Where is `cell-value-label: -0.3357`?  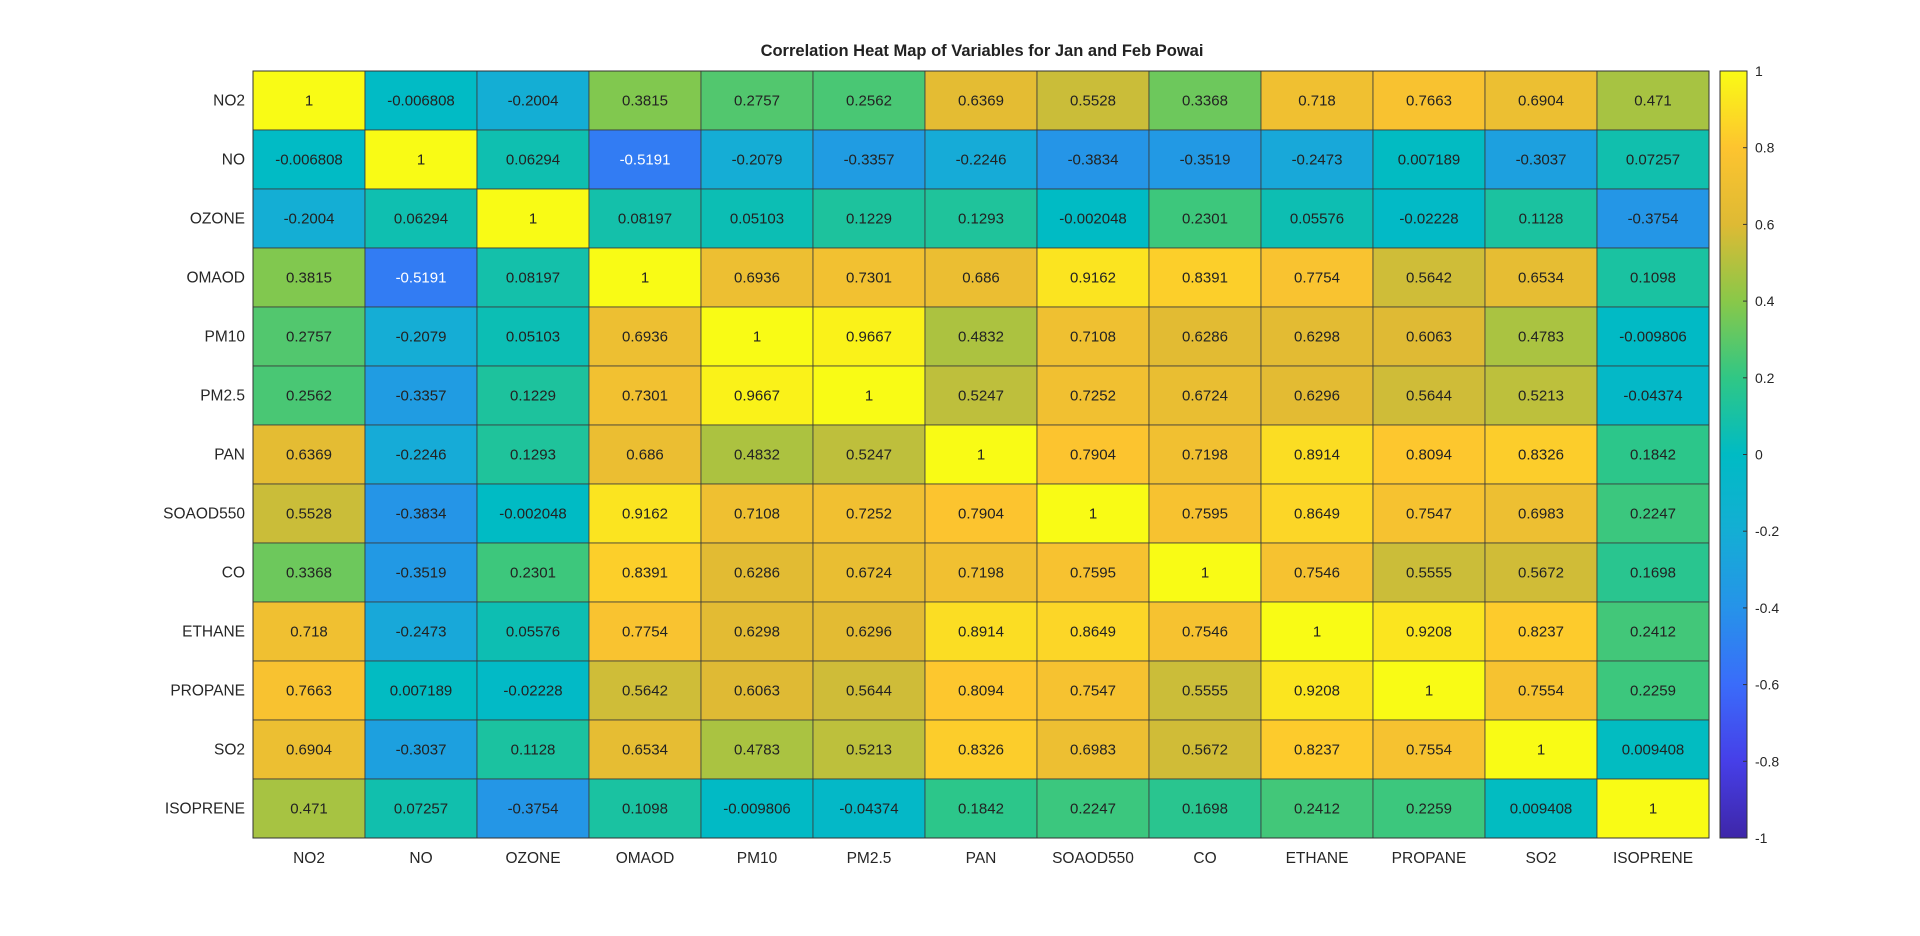
cell-value-label: -0.3357 is located at coordinates (869, 160).